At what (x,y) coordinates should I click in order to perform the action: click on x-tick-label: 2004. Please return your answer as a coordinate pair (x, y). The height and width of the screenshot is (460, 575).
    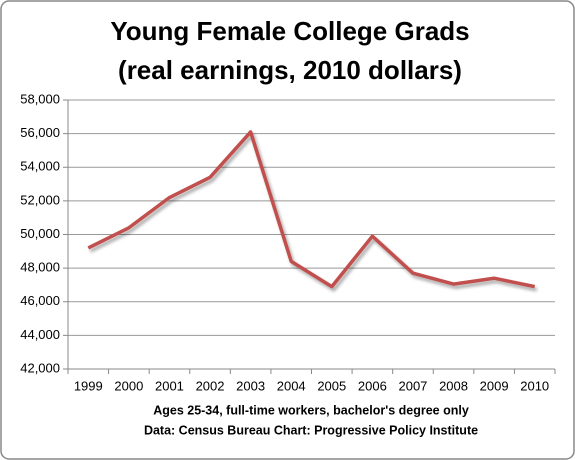
    Looking at the image, I should click on (291, 385).